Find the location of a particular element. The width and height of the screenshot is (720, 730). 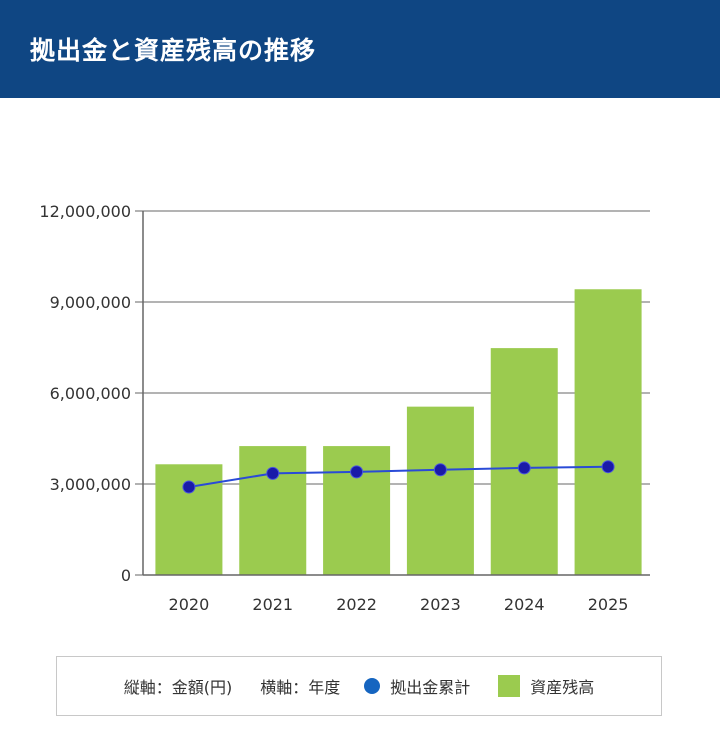

legend-horizontal-axis: 横軸：年度 is located at coordinates (300, 687).